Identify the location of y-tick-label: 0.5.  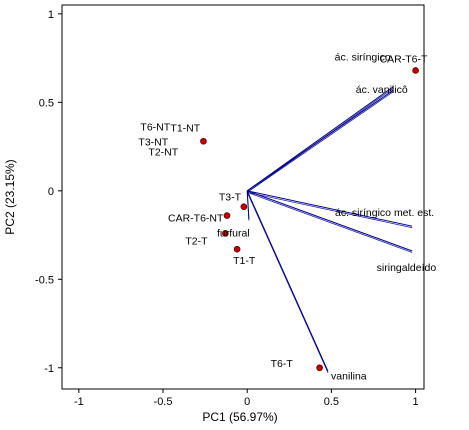
(46, 103).